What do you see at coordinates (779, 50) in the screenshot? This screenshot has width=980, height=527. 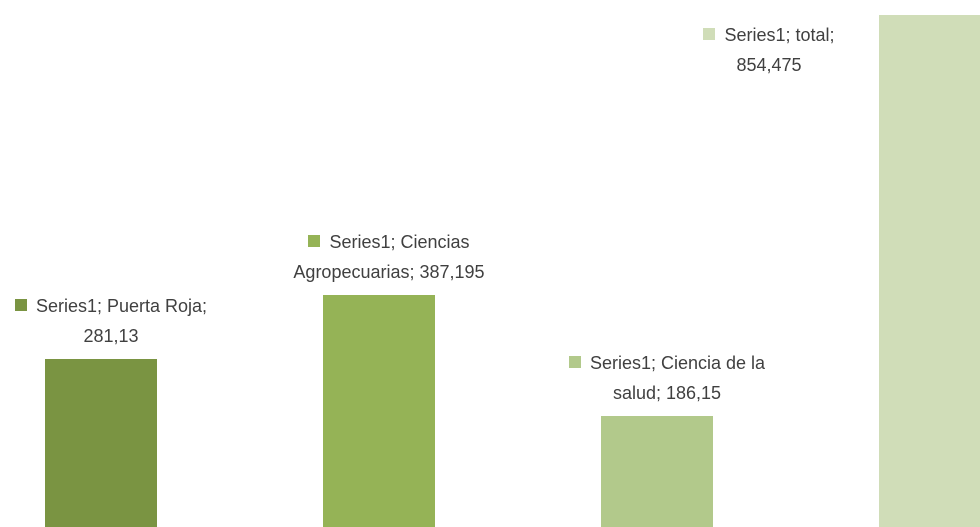 I see `data-label-text: Series1; total; 854,475` at bounding box center [779, 50].